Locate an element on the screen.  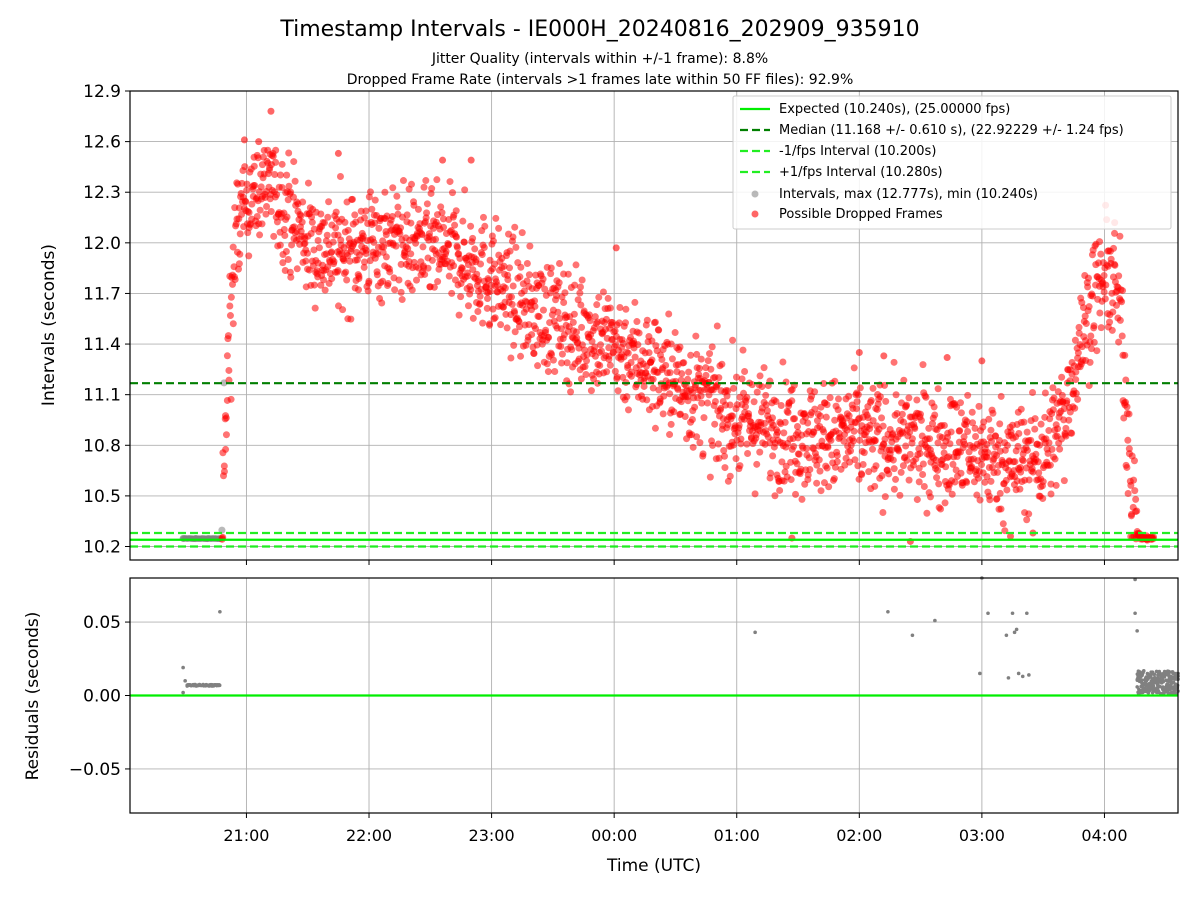
x-tick-label: 01:00 is located at coordinates (737, 835).